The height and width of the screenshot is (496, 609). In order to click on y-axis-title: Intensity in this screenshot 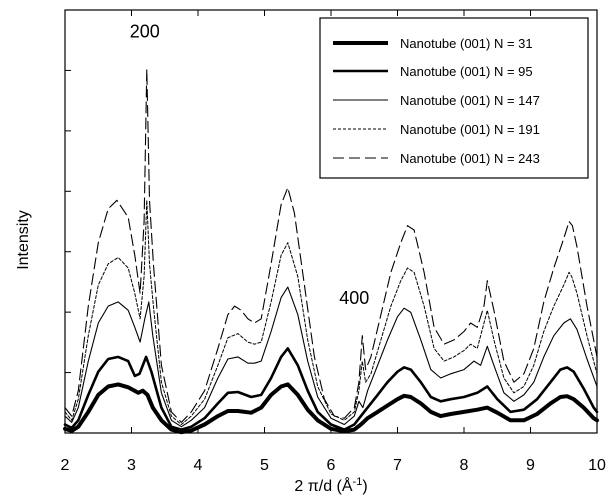, I will do `click(23, 240)`.